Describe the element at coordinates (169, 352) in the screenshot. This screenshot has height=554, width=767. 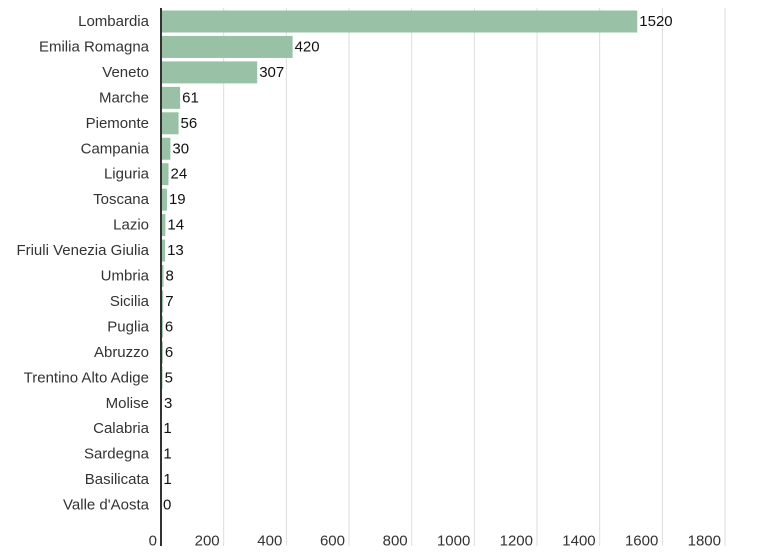
I see `value-label-abruzzo: 6` at that location.